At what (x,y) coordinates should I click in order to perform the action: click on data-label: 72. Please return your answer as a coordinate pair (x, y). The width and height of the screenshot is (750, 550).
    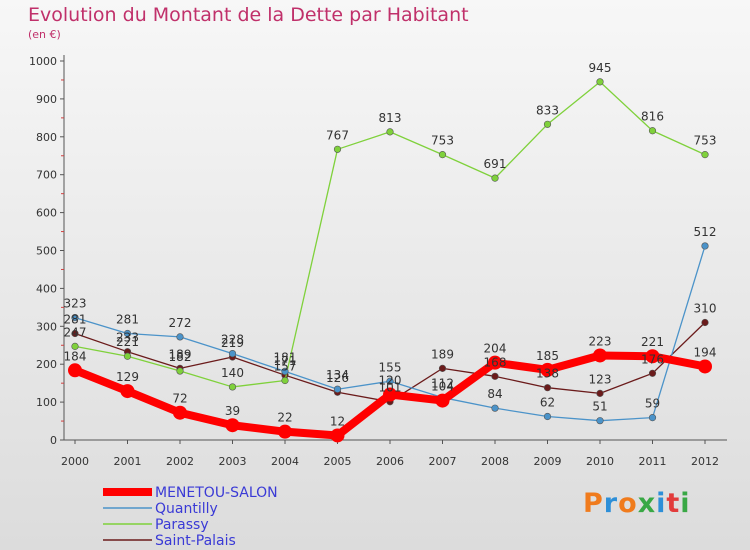
    Looking at the image, I should click on (179, 399).